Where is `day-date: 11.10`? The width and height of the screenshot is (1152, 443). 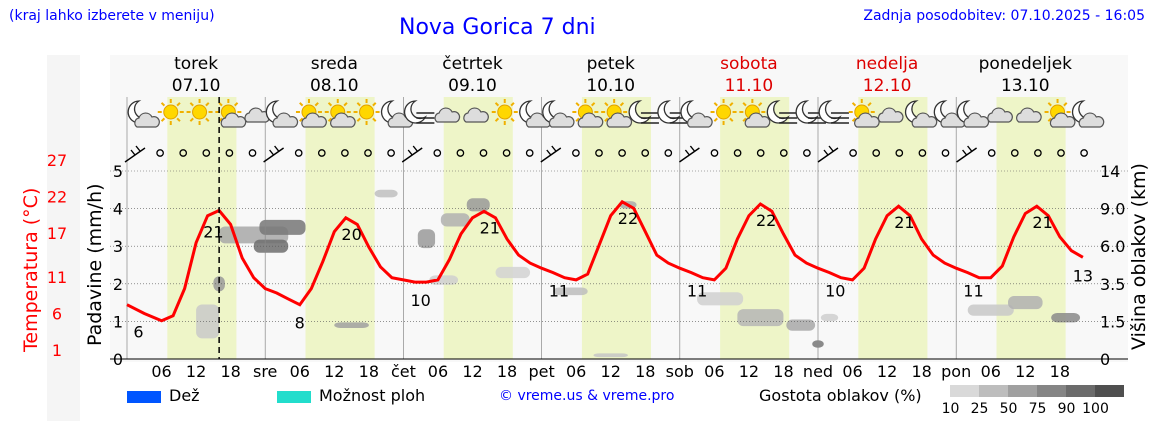 day-date: 11.10 is located at coordinates (749, 86).